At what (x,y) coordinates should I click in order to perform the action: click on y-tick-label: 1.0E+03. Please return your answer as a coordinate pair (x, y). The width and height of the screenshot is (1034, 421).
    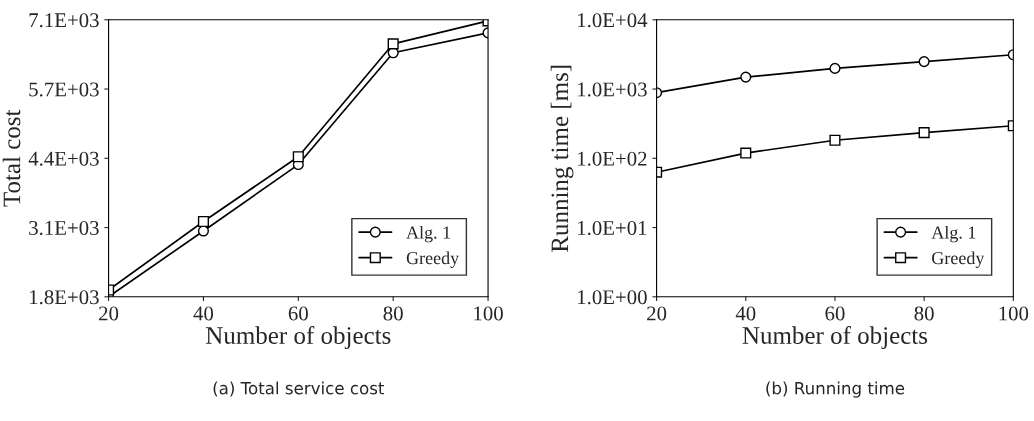
    Looking at the image, I should click on (612, 89).